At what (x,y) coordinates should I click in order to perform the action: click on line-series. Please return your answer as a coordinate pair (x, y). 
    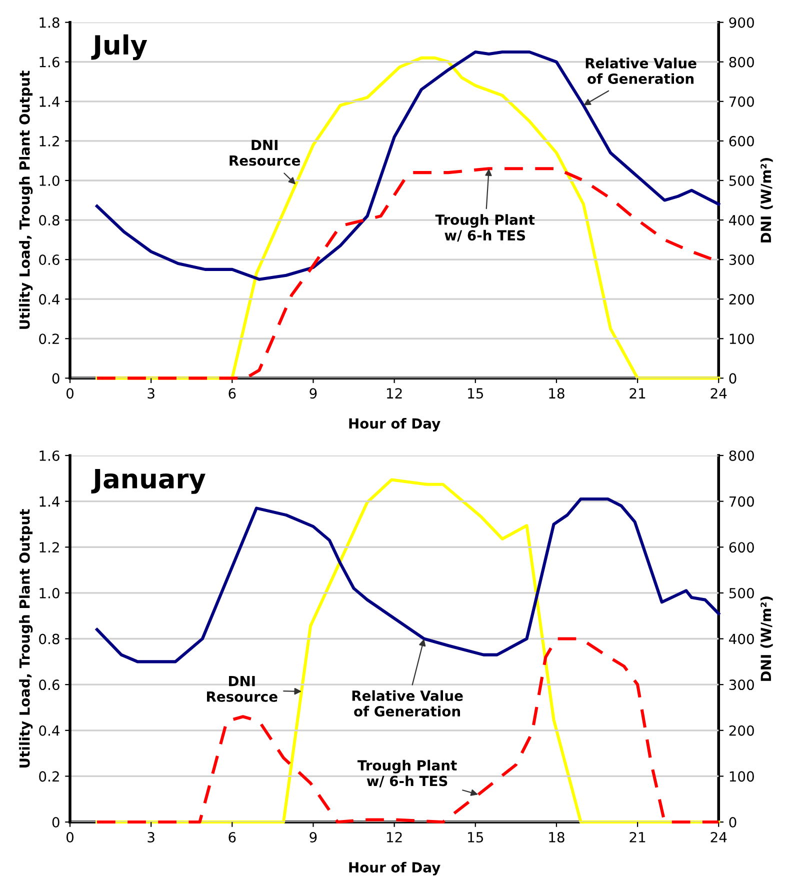
    Looking at the image, I should click on (408, 580).